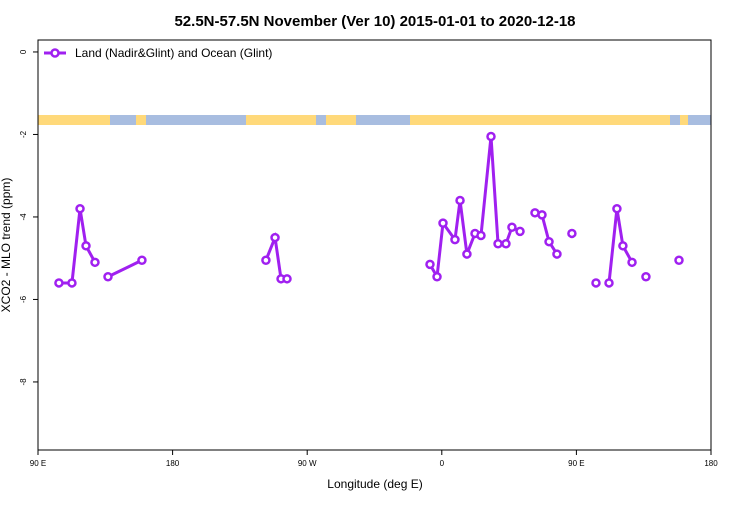 The width and height of the screenshot is (750, 505). Describe the element at coordinates (55, 53) in the screenshot. I see `legend-marker` at that location.